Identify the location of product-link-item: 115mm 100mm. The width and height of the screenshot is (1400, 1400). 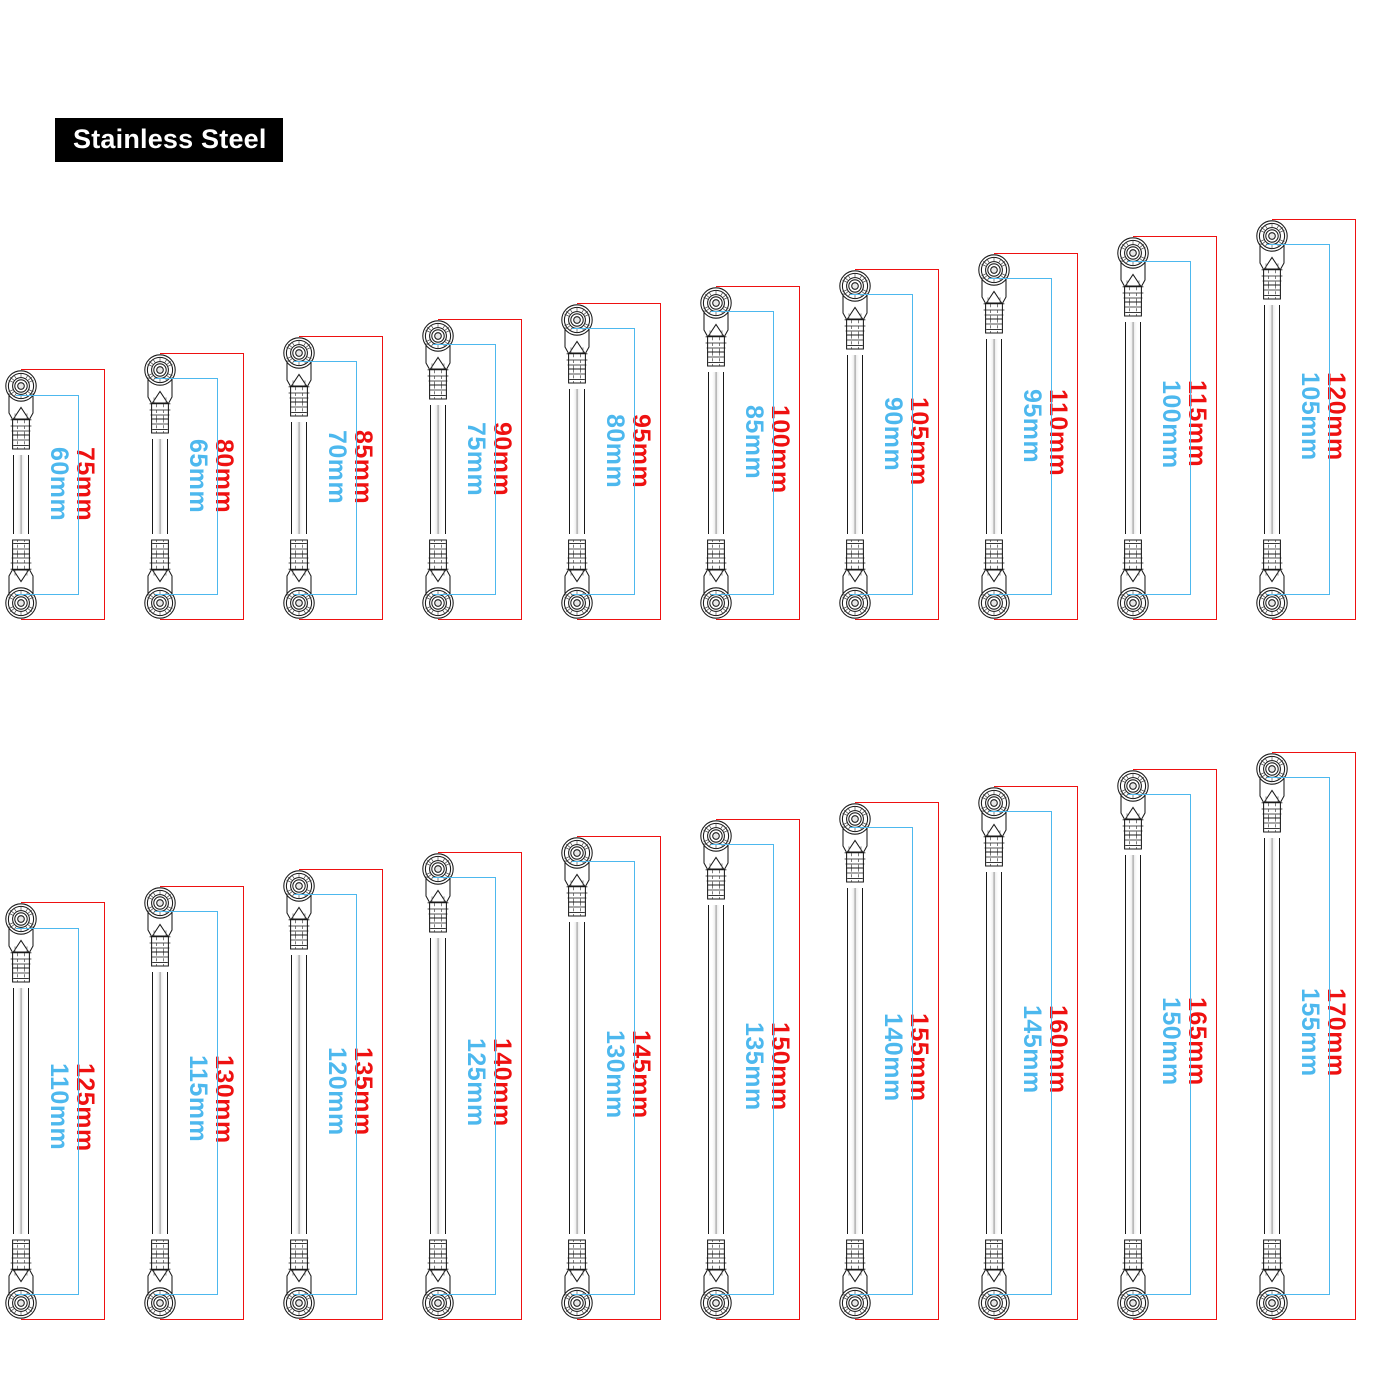
(1181, 428).